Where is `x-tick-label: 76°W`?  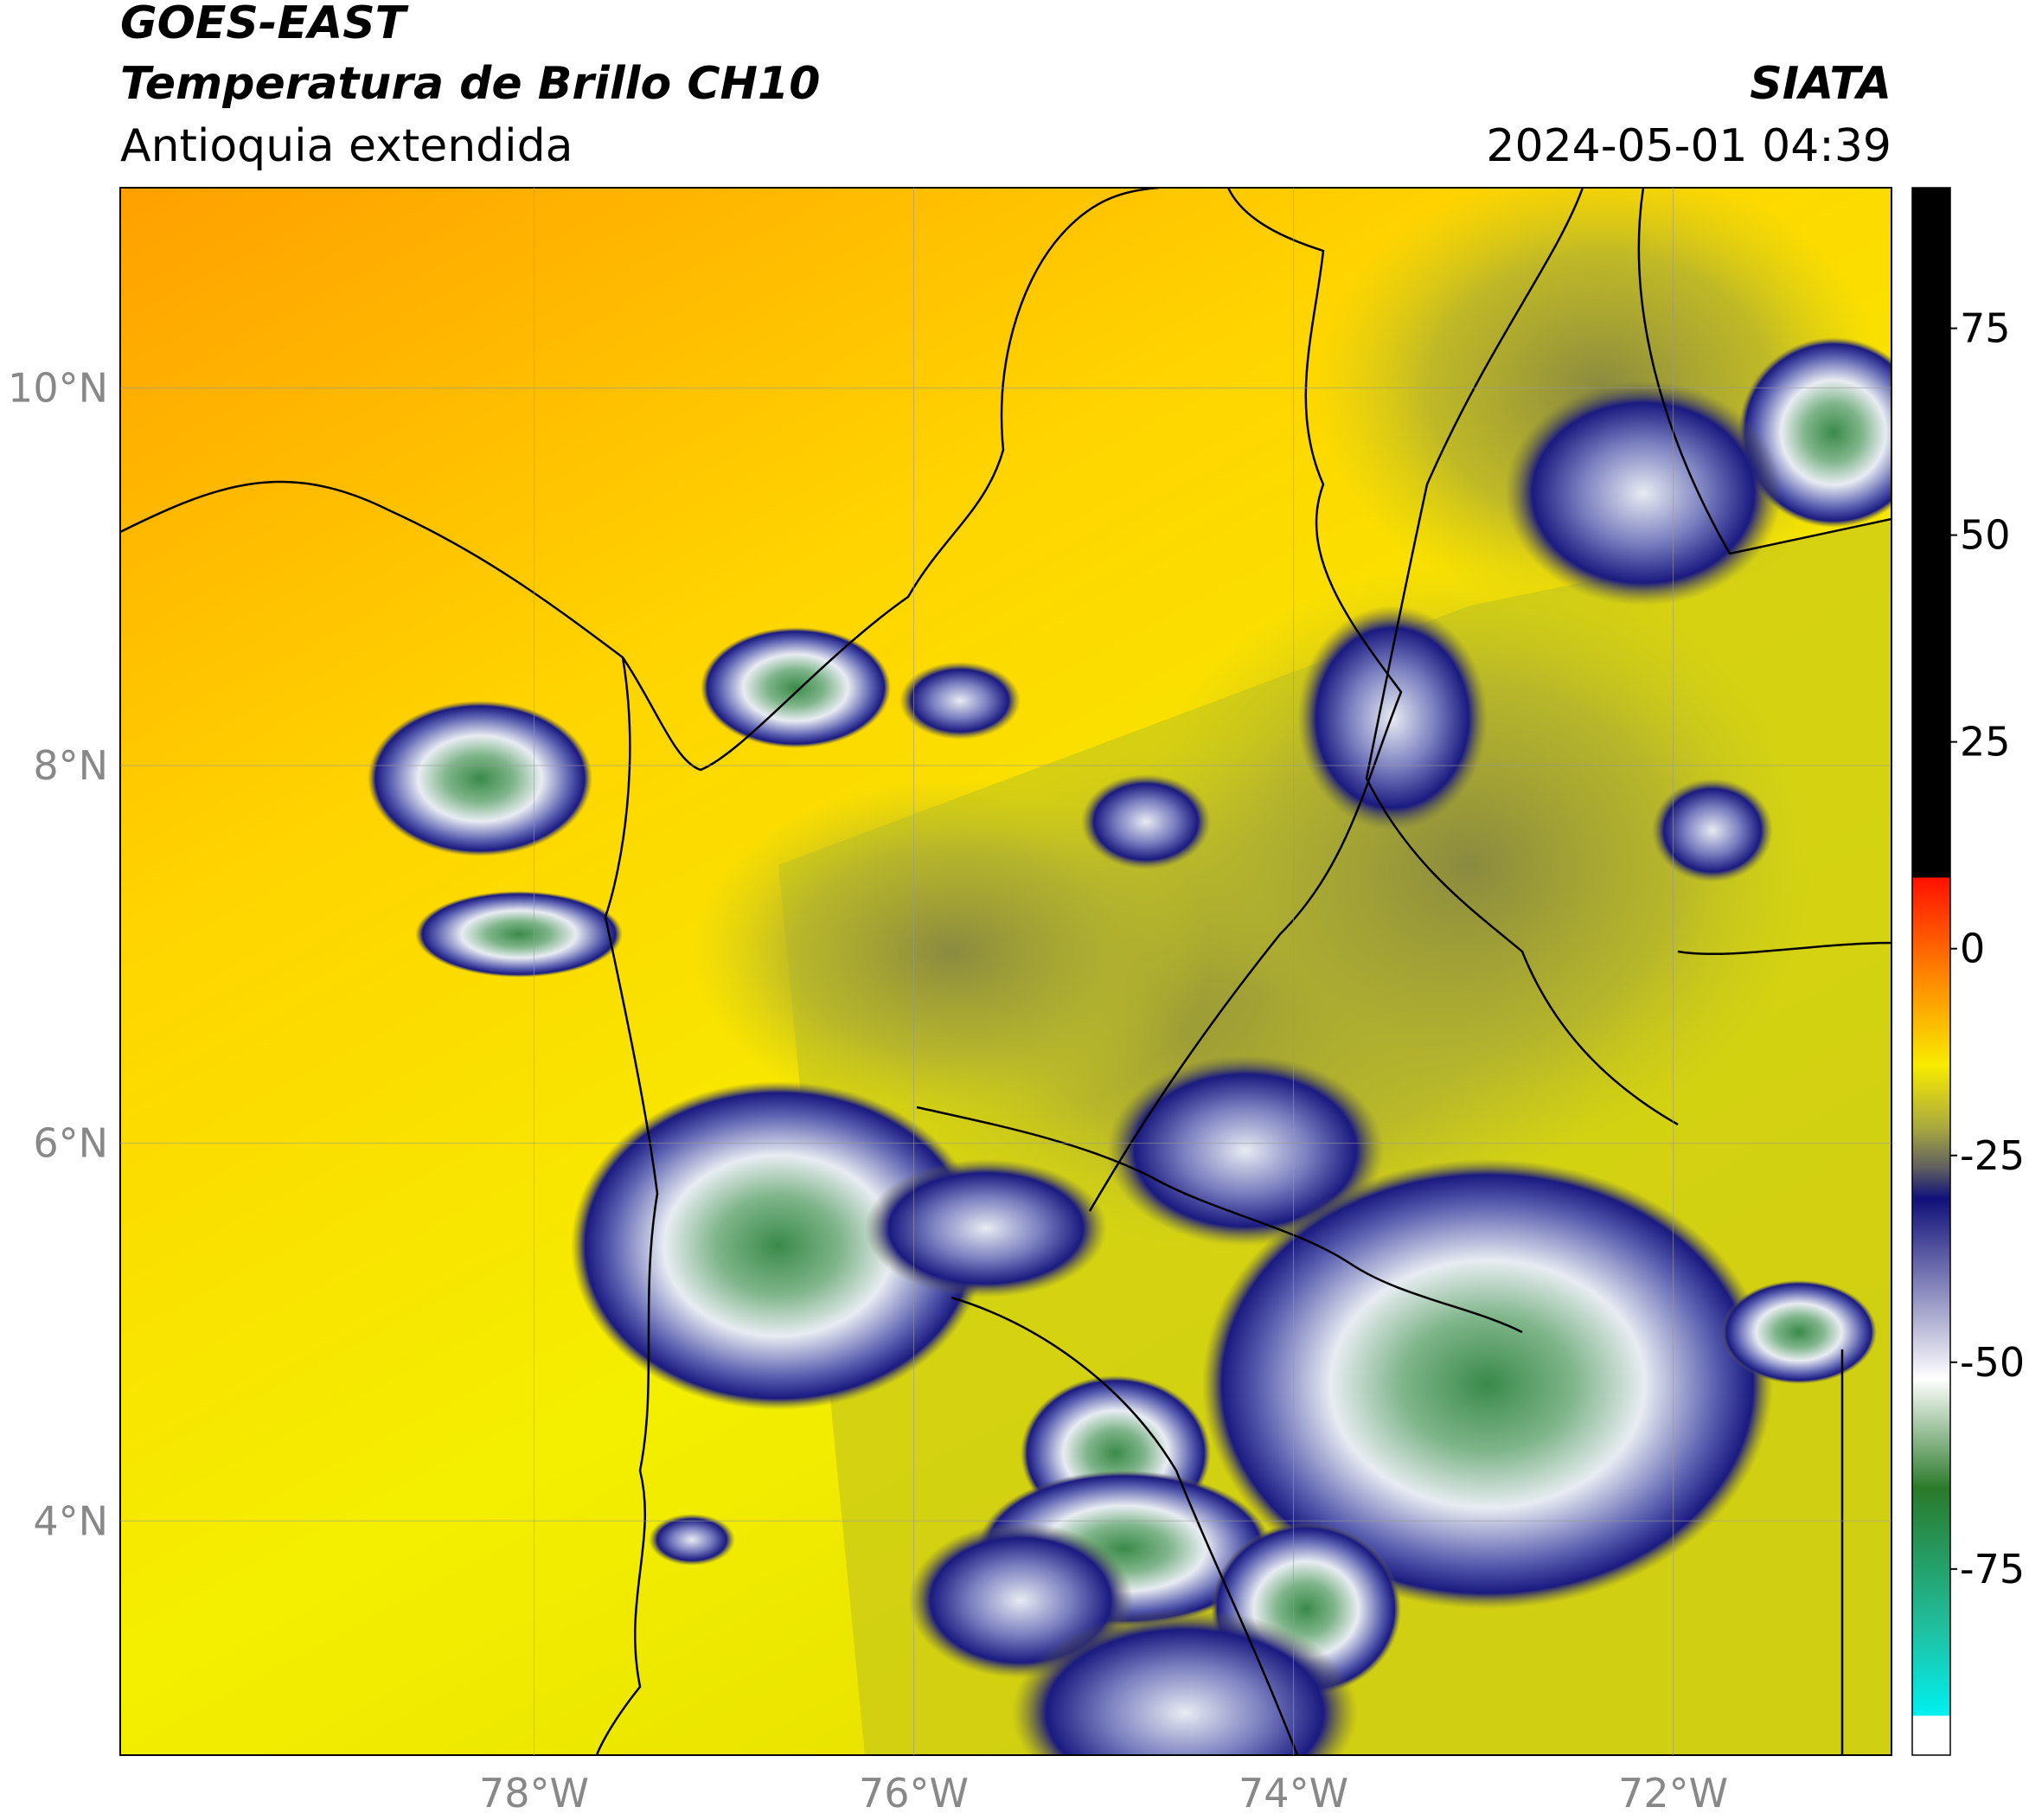
x-tick-label: 76°W is located at coordinates (914, 1793).